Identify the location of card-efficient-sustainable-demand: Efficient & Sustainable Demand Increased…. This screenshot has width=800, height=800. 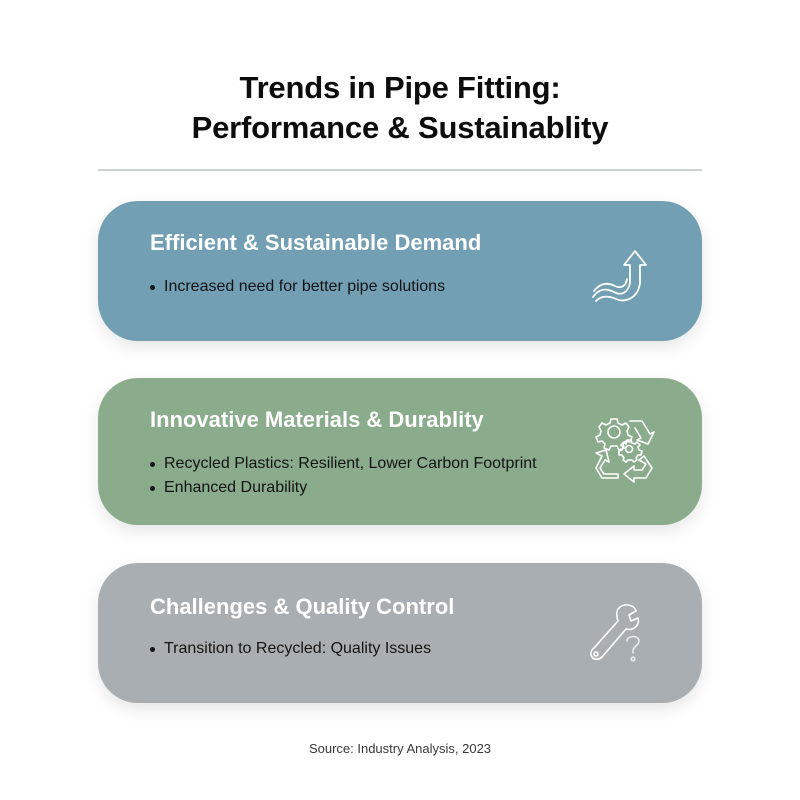
(400, 271).